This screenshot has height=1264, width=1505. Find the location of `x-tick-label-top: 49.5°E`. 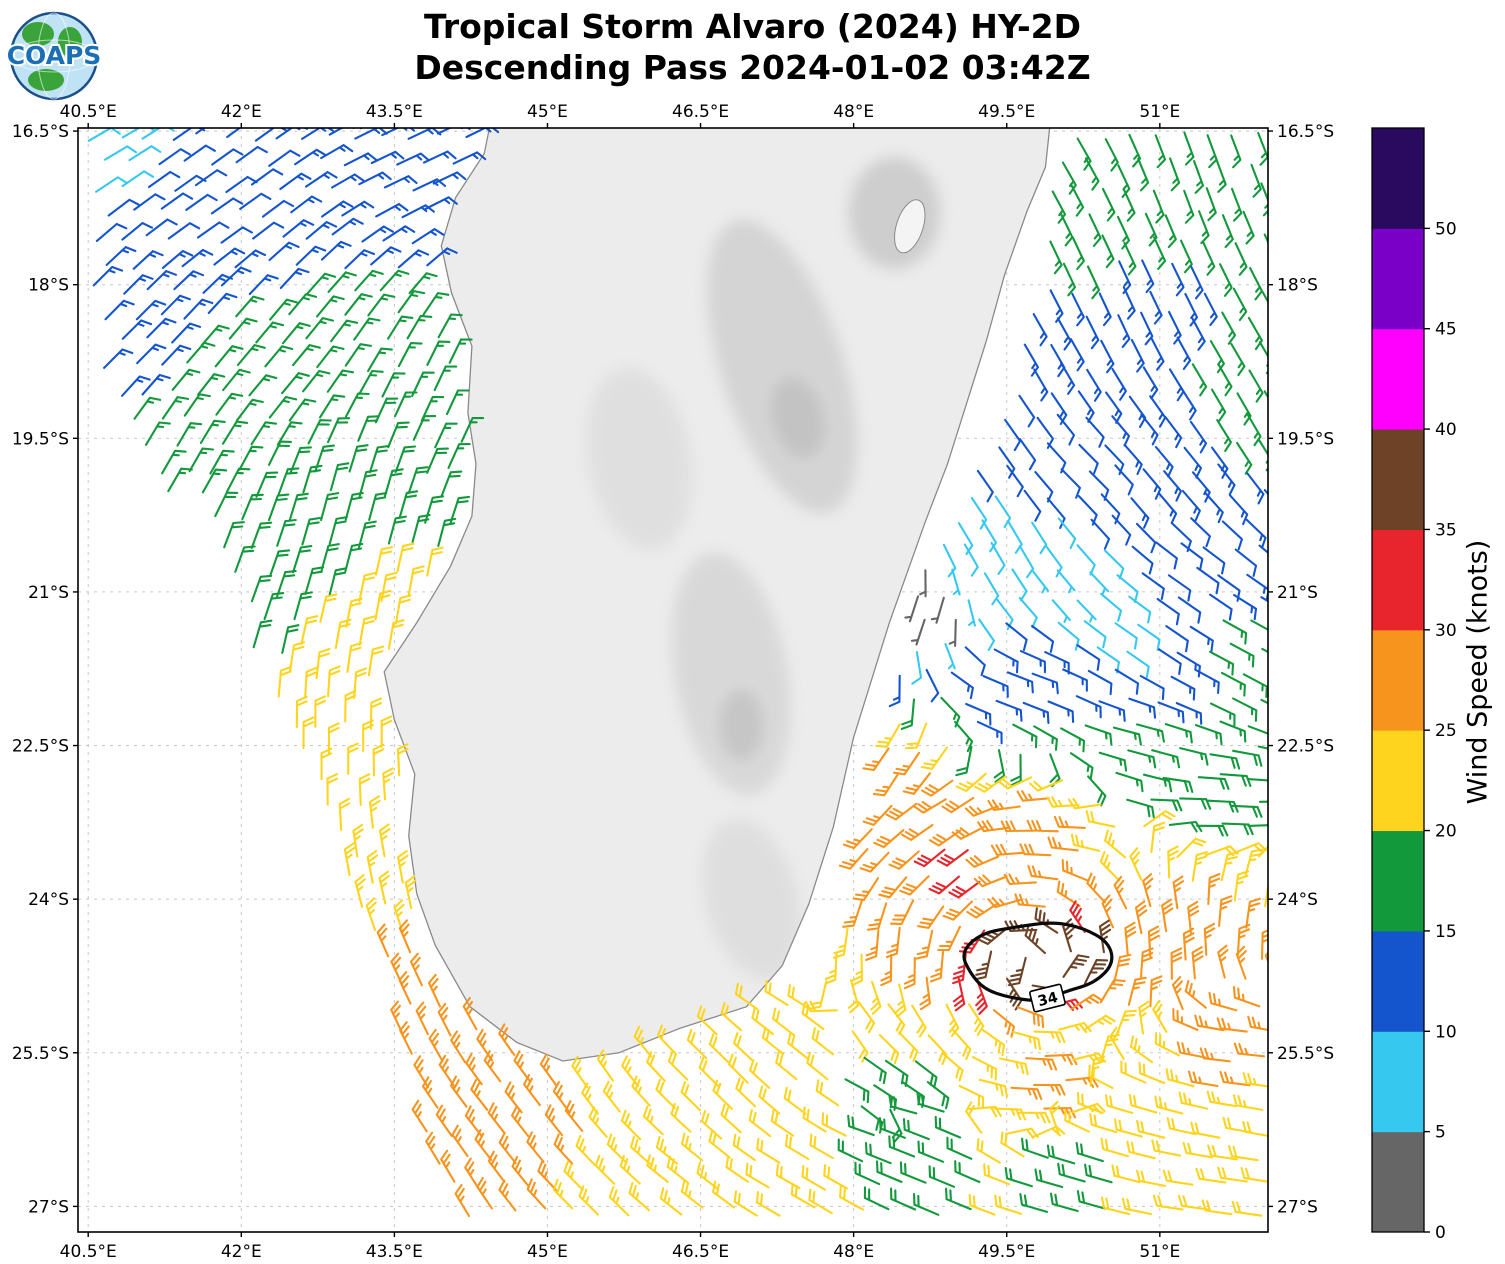

x-tick-label-top: 49.5°E is located at coordinates (1006, 112).